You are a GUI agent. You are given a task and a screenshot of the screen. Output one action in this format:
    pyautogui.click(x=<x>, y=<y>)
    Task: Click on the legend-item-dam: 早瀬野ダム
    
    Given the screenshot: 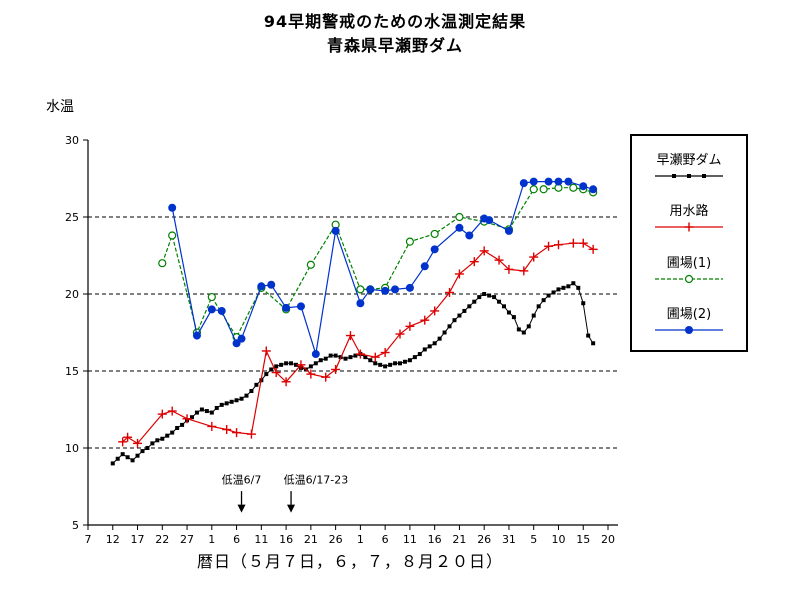 What is the action you would take?
    pyautogui.click(x=689, y=166)
    